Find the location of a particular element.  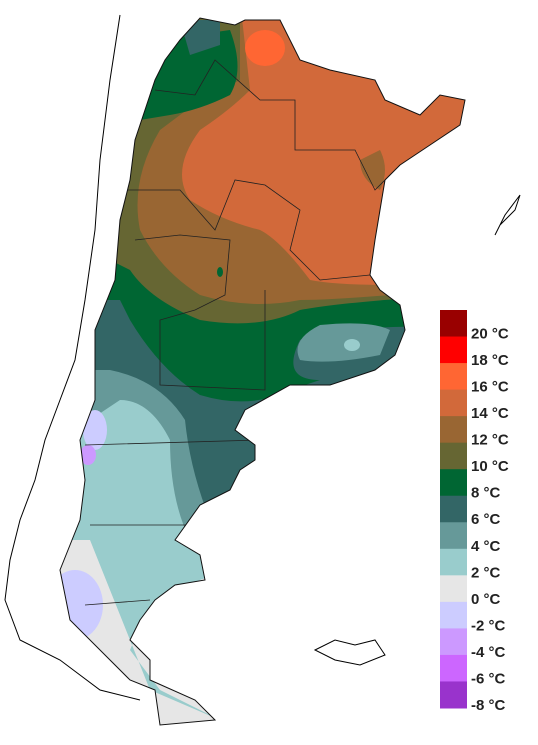

legend-label: 12 °C is located at coordinates (490, 440).